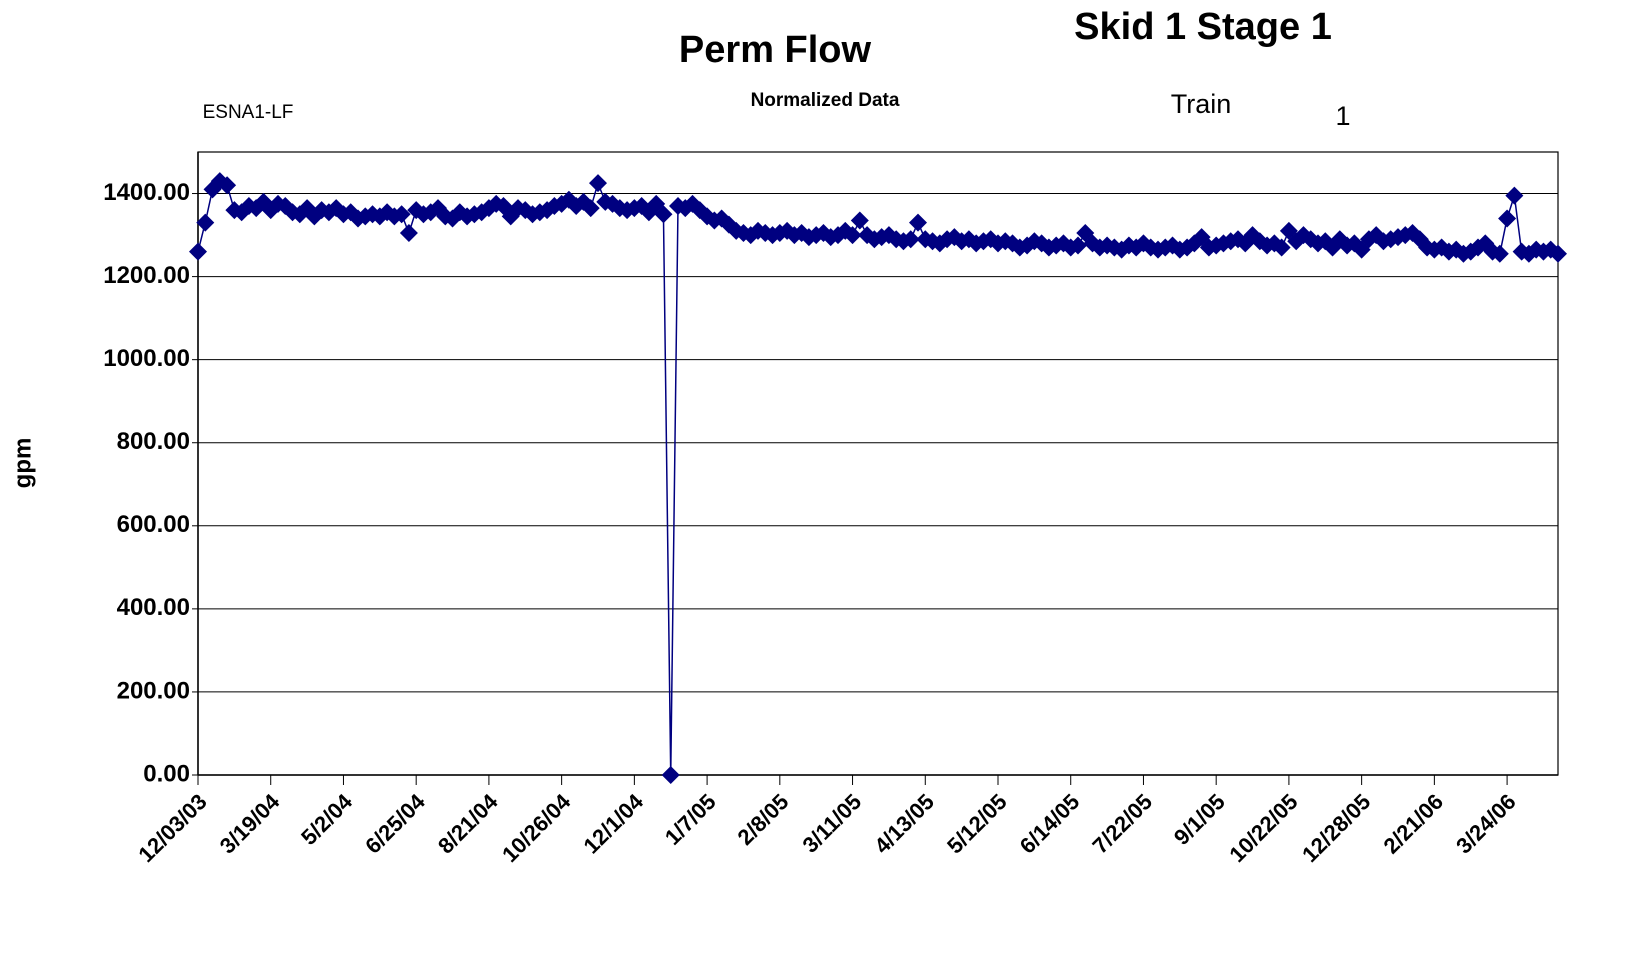 The image size is (1649, 962). What do you see at coordinates (977, 824) in the screenshot?
I see `x-tick-label: 5/12/05` at bounding box center [977, 824].